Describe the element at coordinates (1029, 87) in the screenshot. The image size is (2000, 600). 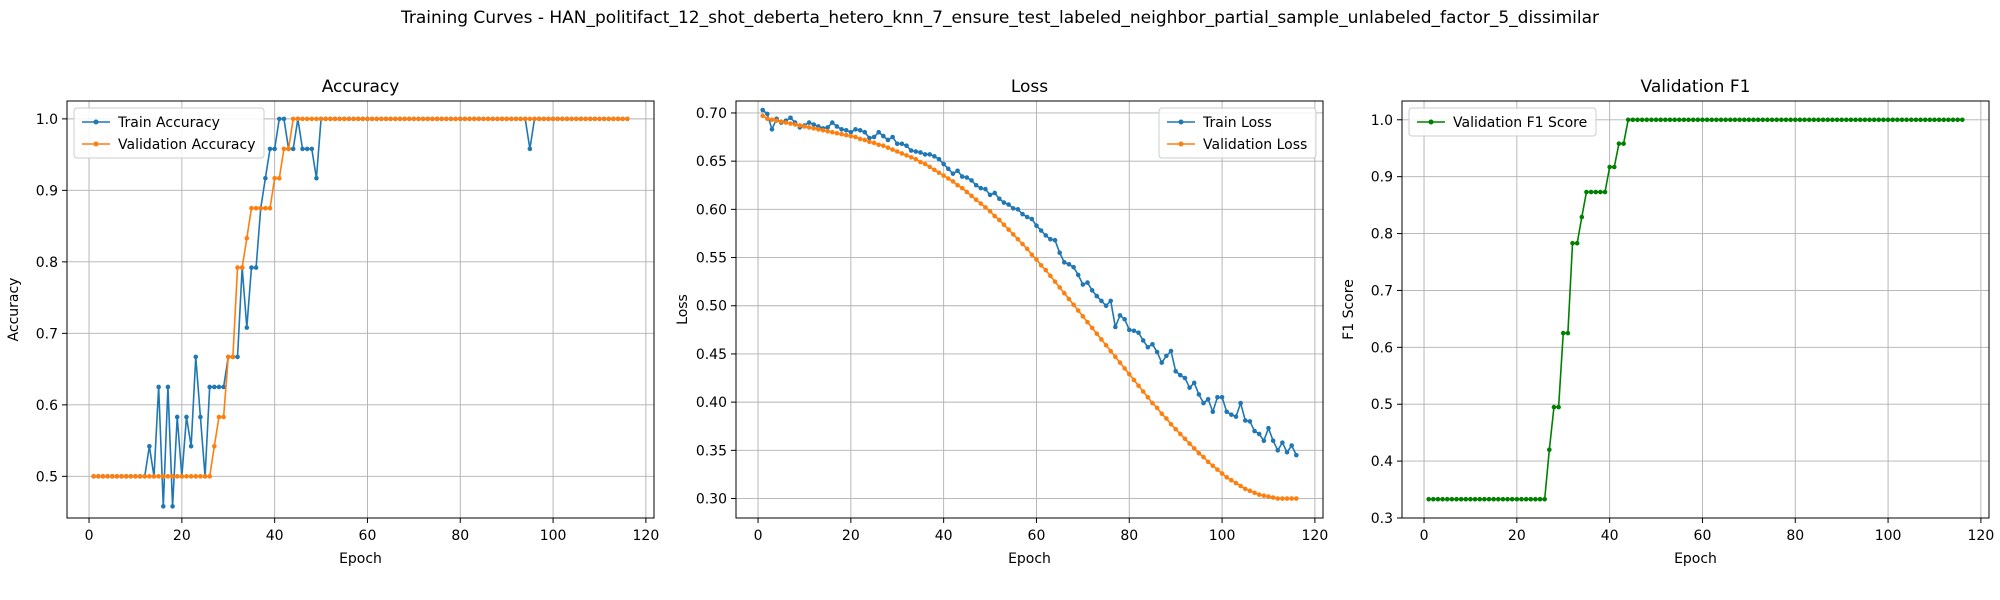
I see `chart-title: Loss` at that location.